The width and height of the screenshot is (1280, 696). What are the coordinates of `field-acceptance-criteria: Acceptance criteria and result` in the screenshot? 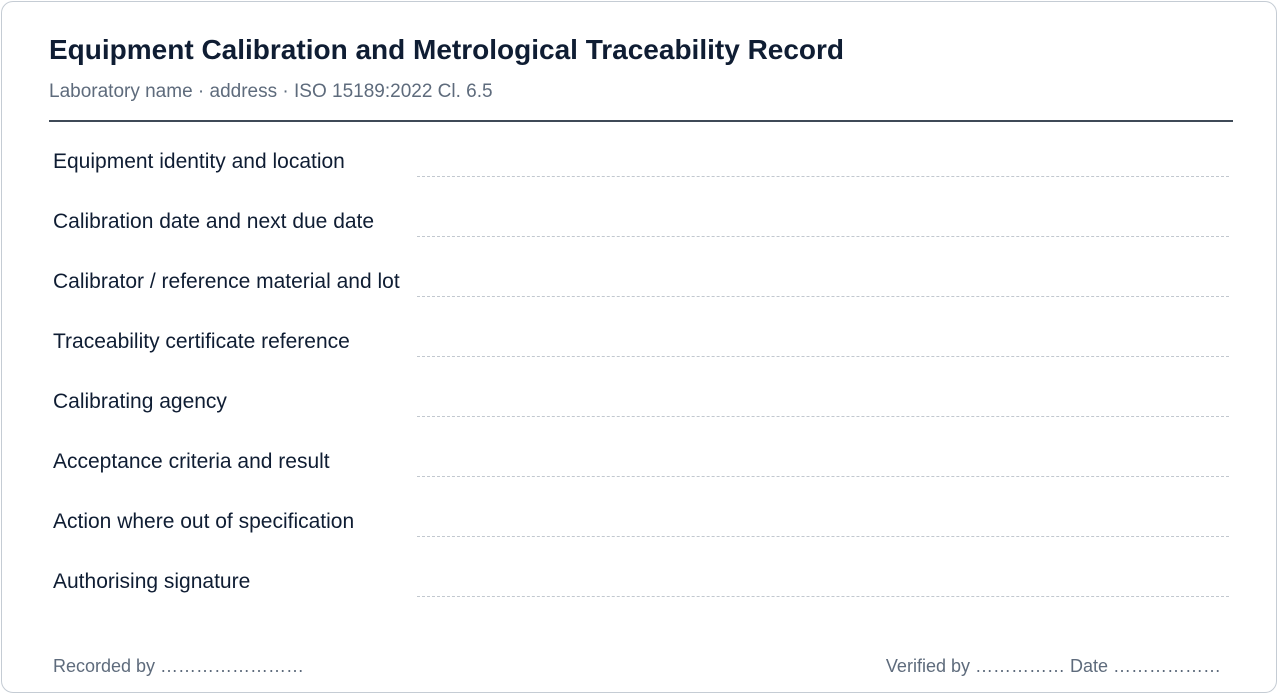 It's located at (641, 472).